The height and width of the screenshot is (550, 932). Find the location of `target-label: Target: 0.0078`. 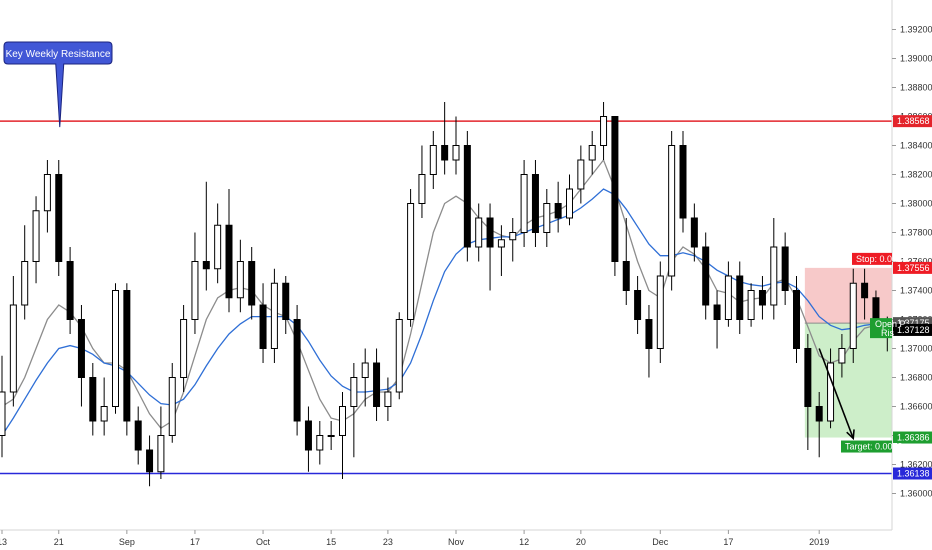

target-label: Target: 0.0078 is located at coordinates (872, 446).